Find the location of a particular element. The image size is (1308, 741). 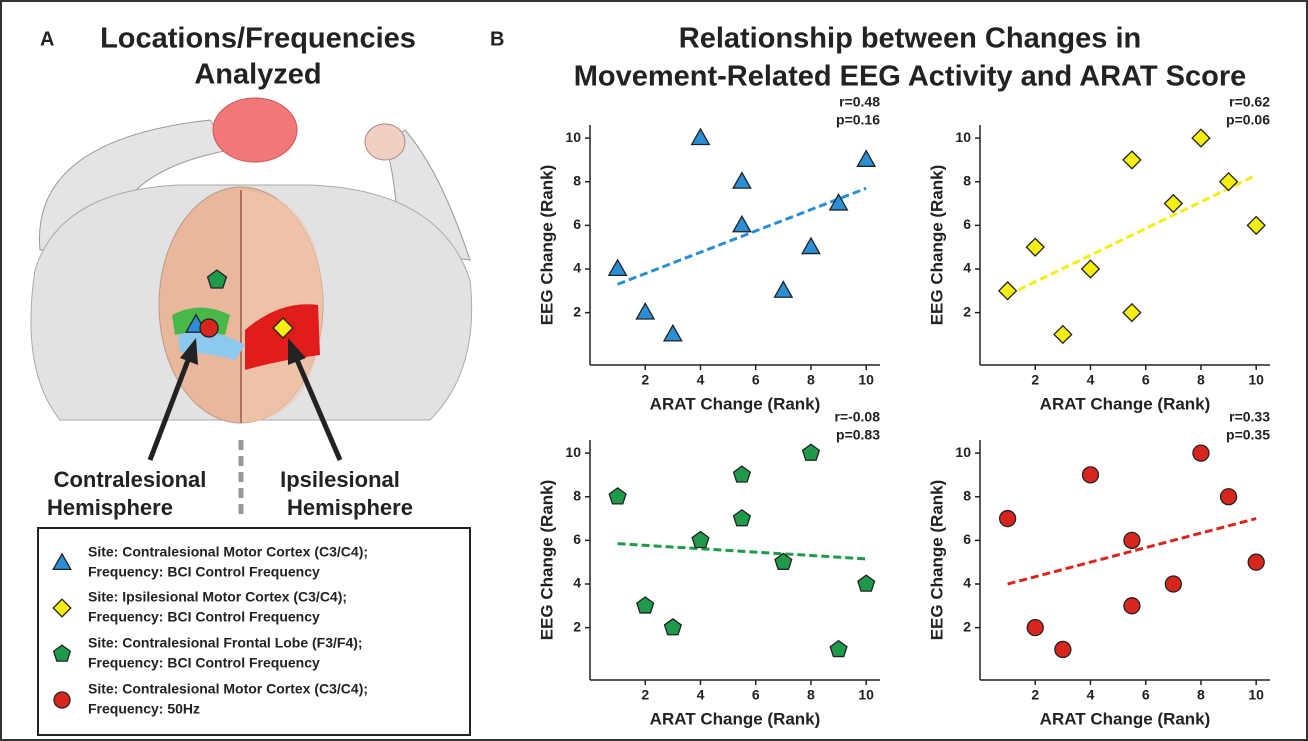

legend-text: Frequency: 50Hz is located at coordinates (144, 709).